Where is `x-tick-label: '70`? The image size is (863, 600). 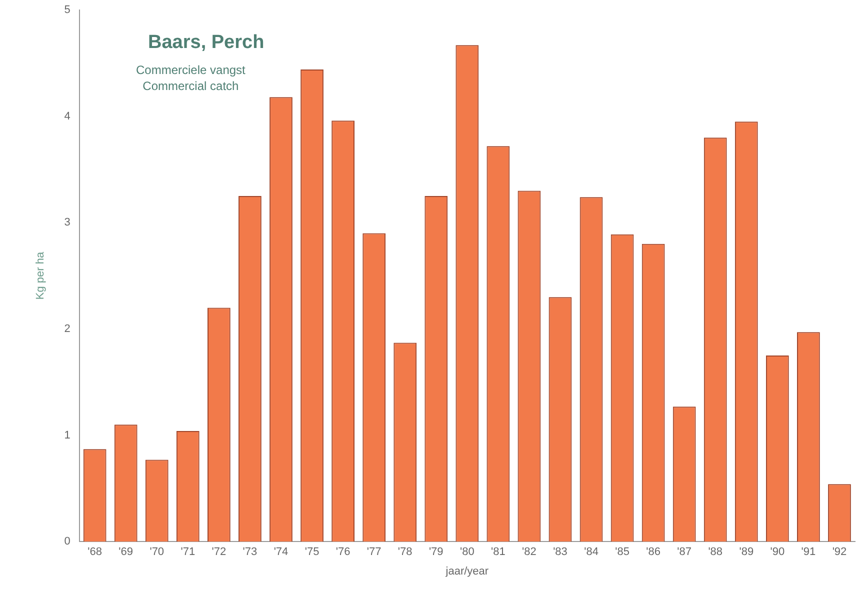 x-tick-label: '70 is located at coordinates (157, 552).